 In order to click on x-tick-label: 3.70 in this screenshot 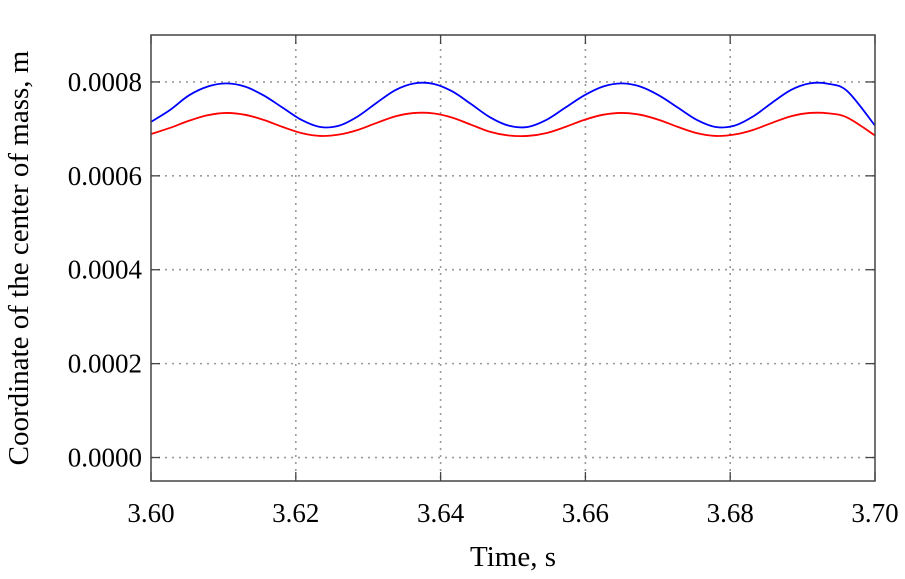, I will do `click(874, 513)`.